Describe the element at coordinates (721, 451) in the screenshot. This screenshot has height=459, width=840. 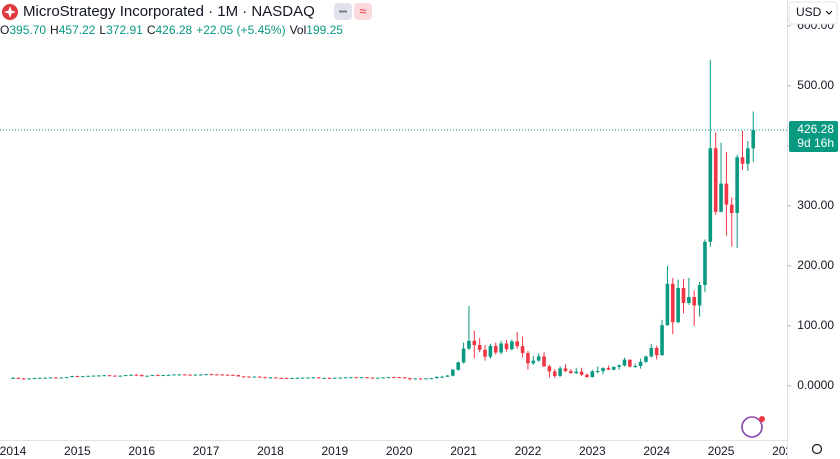
I see `x-tick-label: 2025` at that location.